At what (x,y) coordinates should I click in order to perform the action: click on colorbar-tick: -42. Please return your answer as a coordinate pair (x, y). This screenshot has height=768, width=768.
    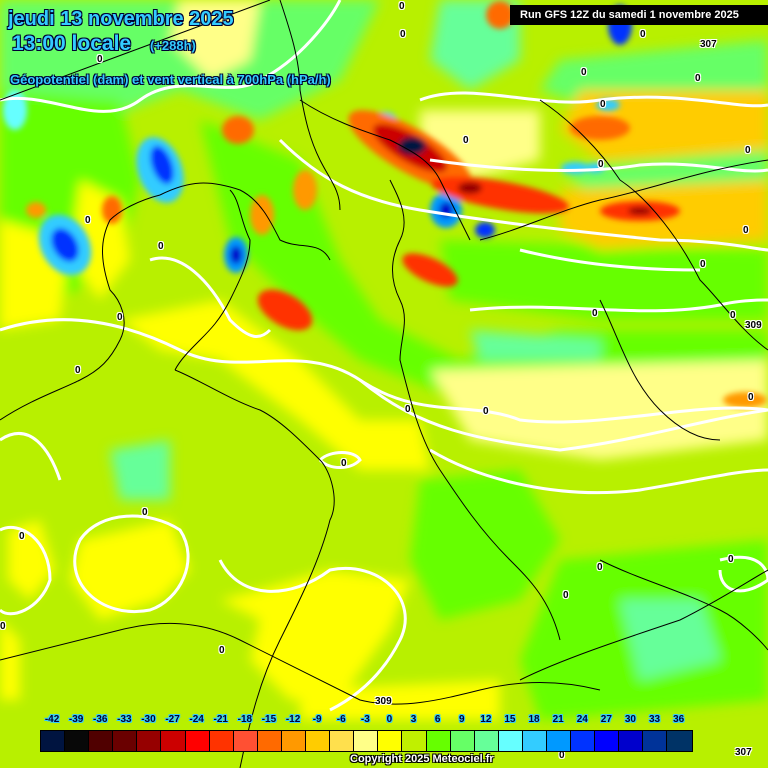
    Looking at the image, I should click on (52, 719).